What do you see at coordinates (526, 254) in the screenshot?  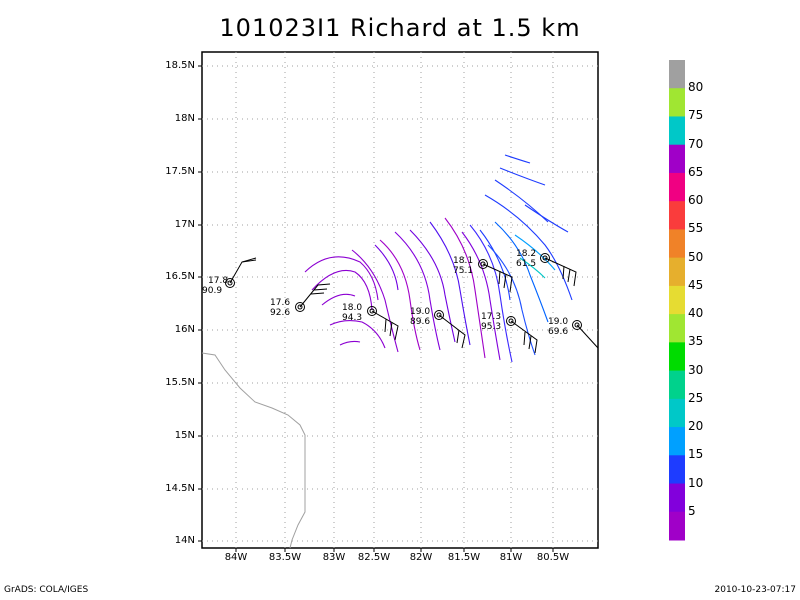 I see `storm-lat: 18.2` at bounding box center [526, 254].